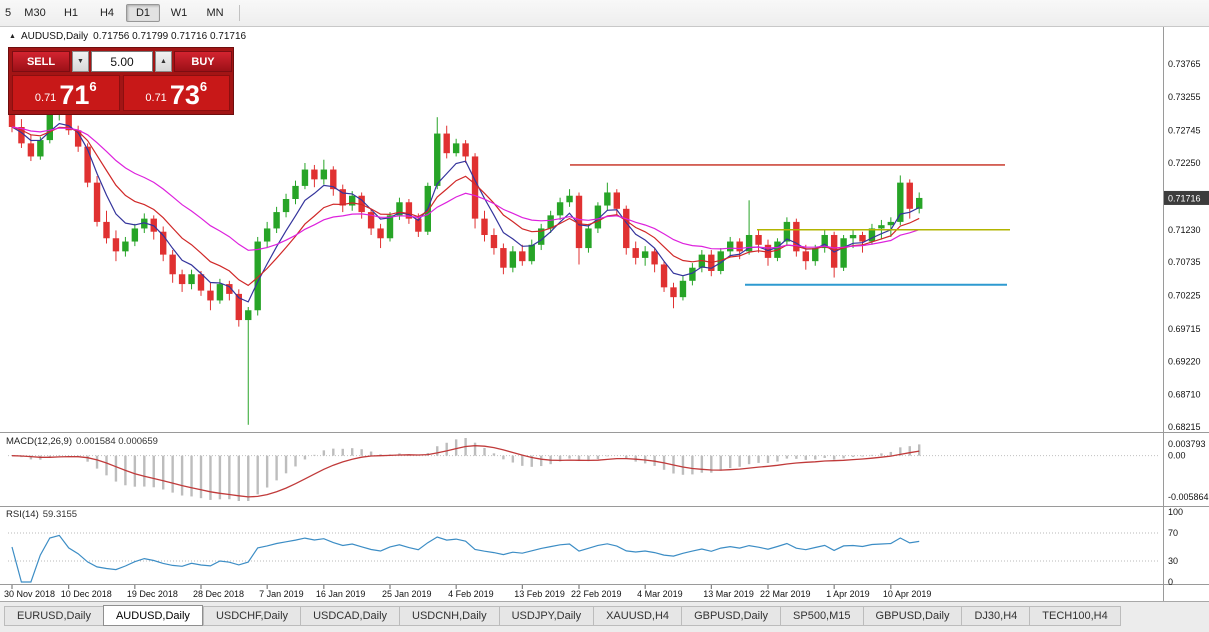 Image resolution: width=1209 pixels, height=632 pixels. What do you see at coordinates (215, 13) in the screenshot?
I see `timeframe-button-mn: MN` at bounding box center [215, 13].